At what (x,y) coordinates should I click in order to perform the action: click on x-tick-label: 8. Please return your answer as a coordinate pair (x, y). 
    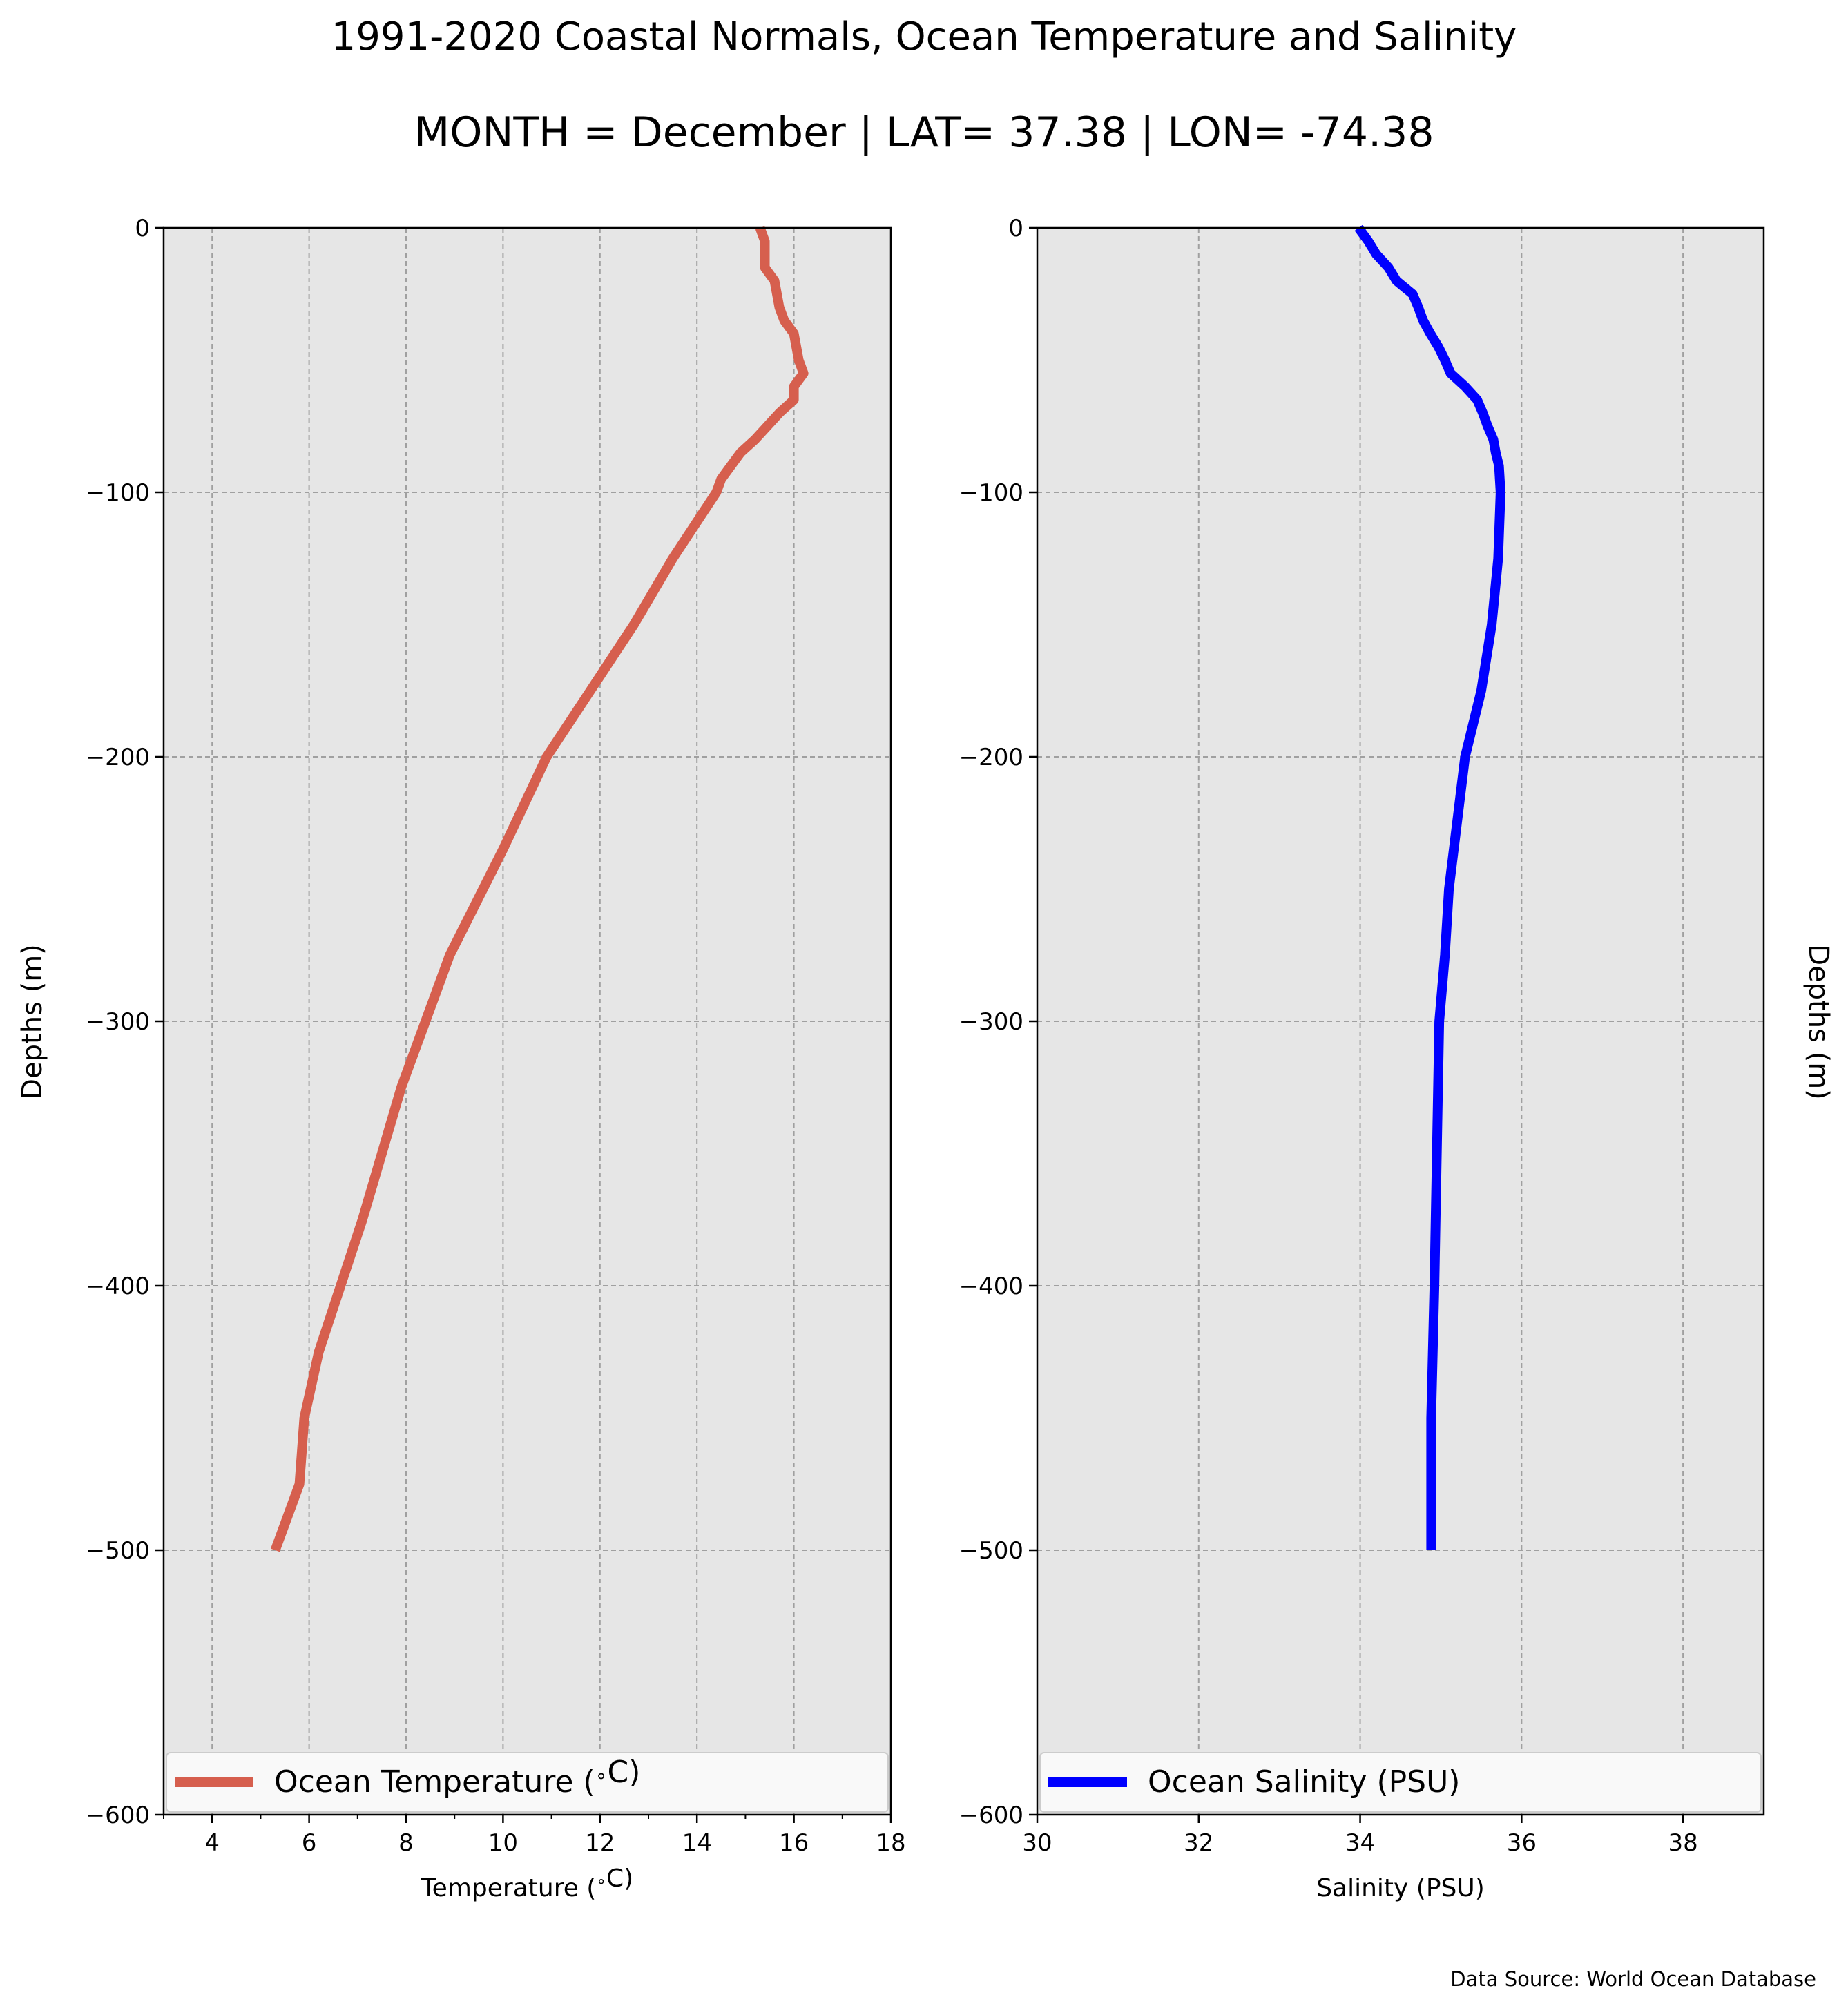
    Looking at the image, I should click on (406, 1843).